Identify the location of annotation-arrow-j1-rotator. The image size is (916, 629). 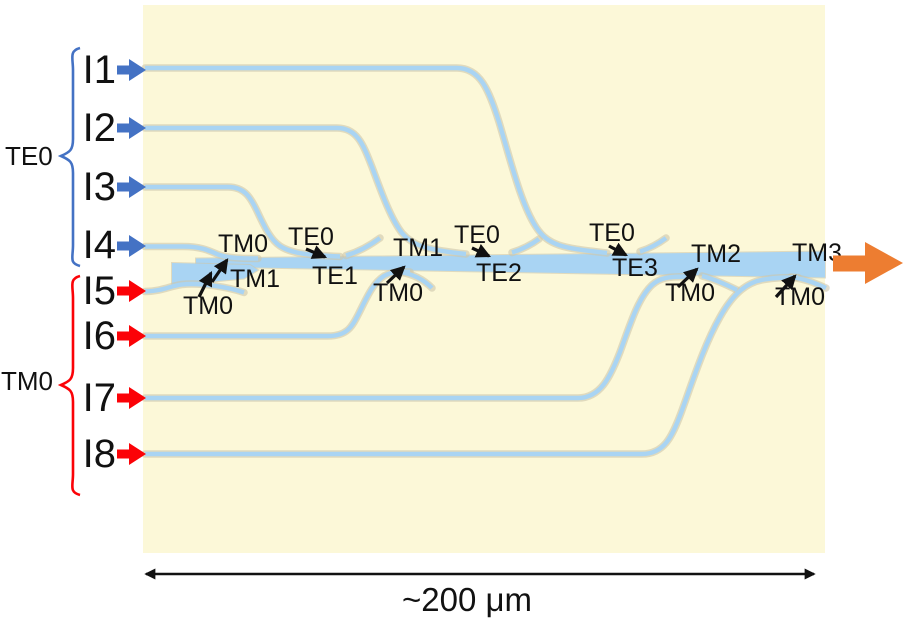
(205, 284).